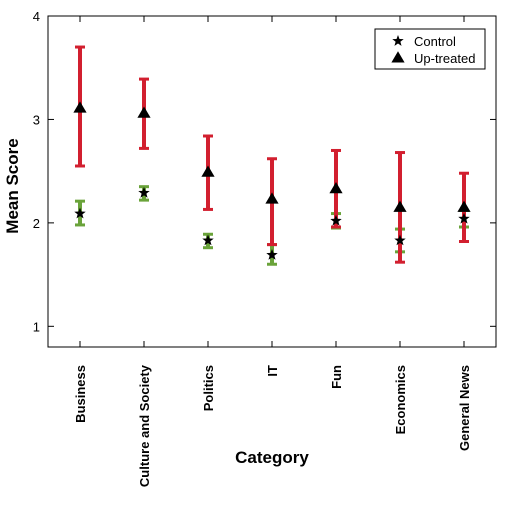 The image size is (516, 525). What do you see at coordinates (12, 185) in the screenshot?
I see `y-axis-title: Mean Score` at bounding box center [12, 185].